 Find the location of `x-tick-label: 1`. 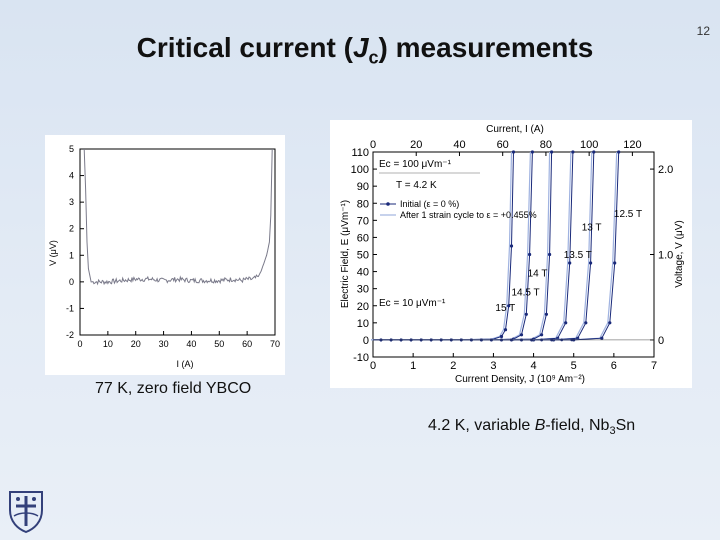

x-tick-label: 1 is located at coordinates (413, 366).